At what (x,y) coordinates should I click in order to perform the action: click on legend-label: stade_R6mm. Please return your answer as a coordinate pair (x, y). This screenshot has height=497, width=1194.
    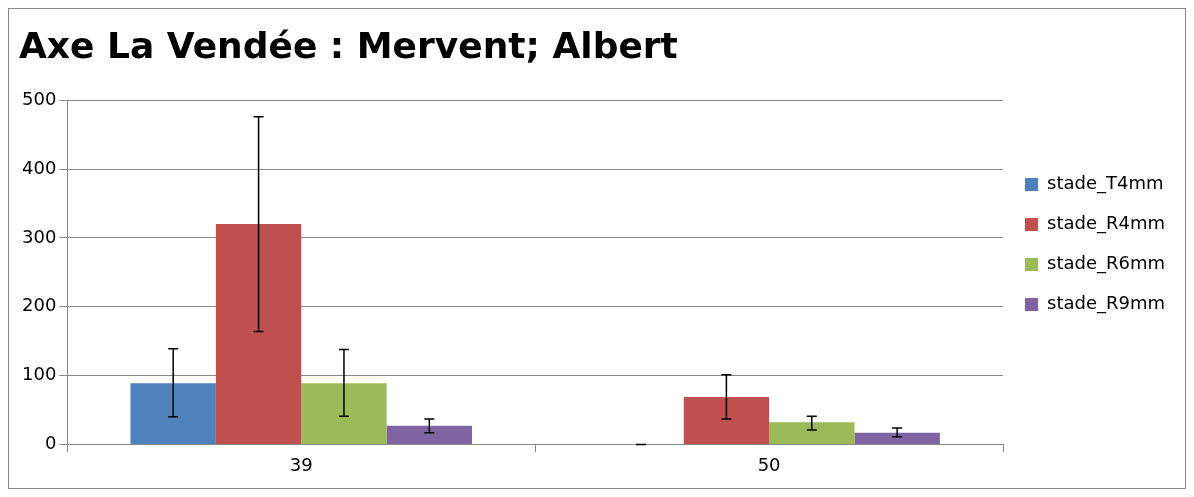
    Looking at the image, I should click on (1106, 263).